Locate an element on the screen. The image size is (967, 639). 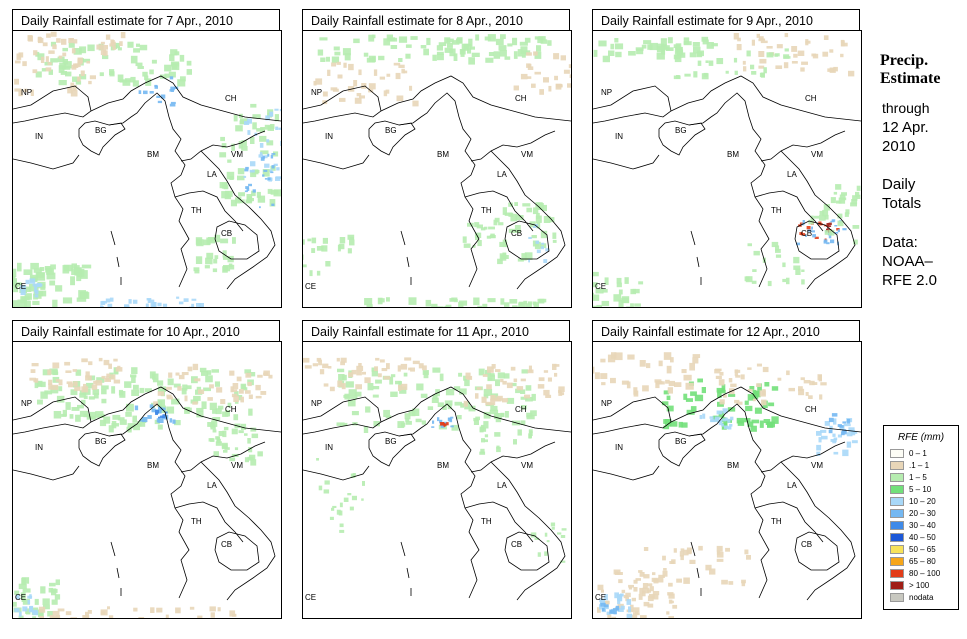
legend-swatch is located at coordinates (897, 585).